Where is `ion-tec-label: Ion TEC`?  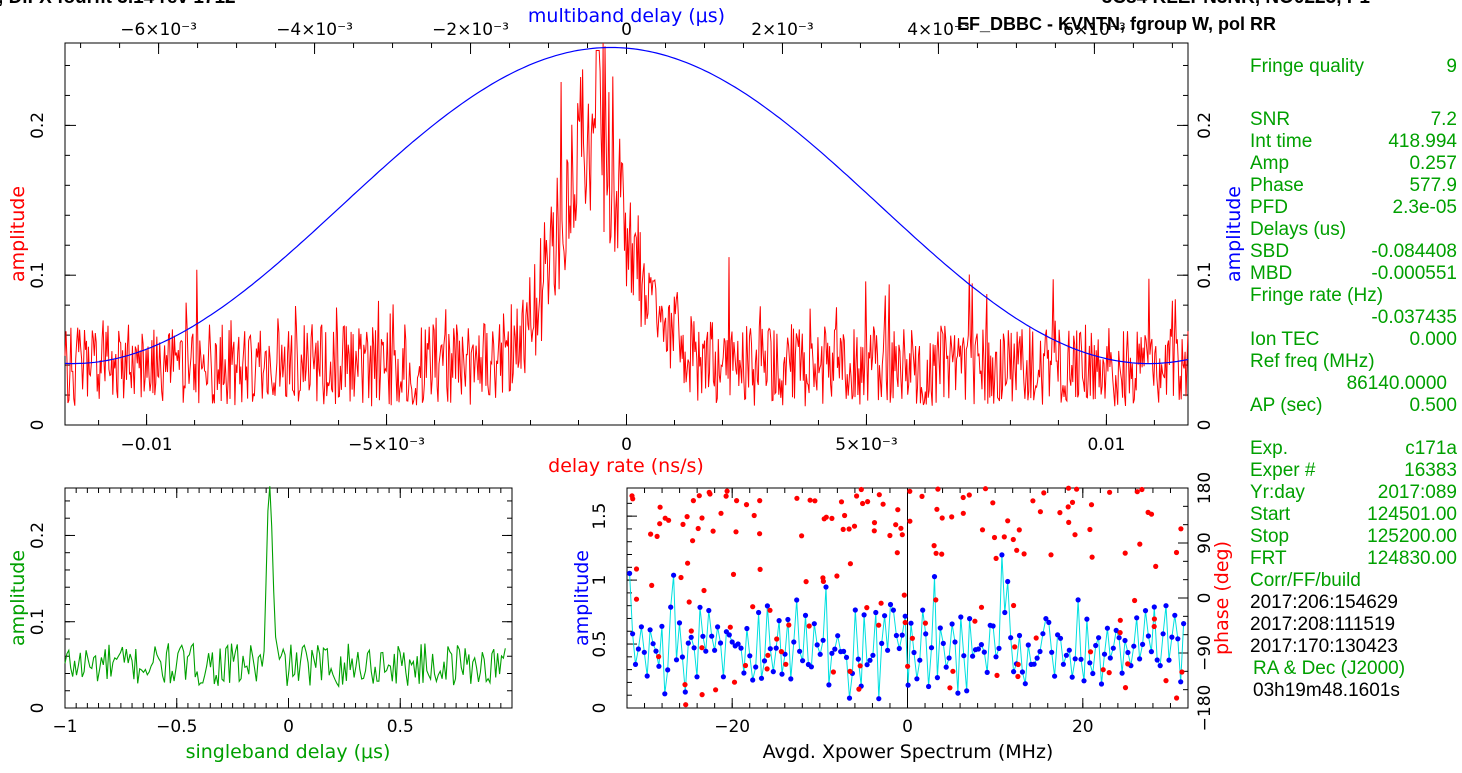
ion-tec-label: Ion TEC is located at coordinates (1285, 339).